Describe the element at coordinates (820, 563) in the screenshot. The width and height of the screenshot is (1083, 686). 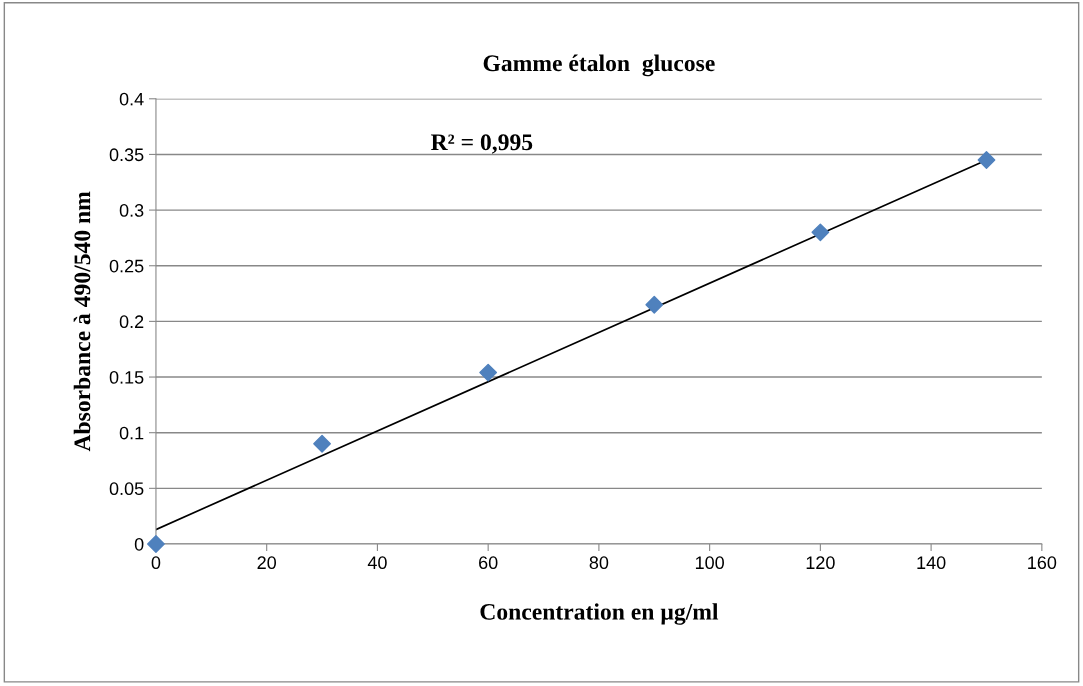
I see `x-tick-label: 120` at that location.